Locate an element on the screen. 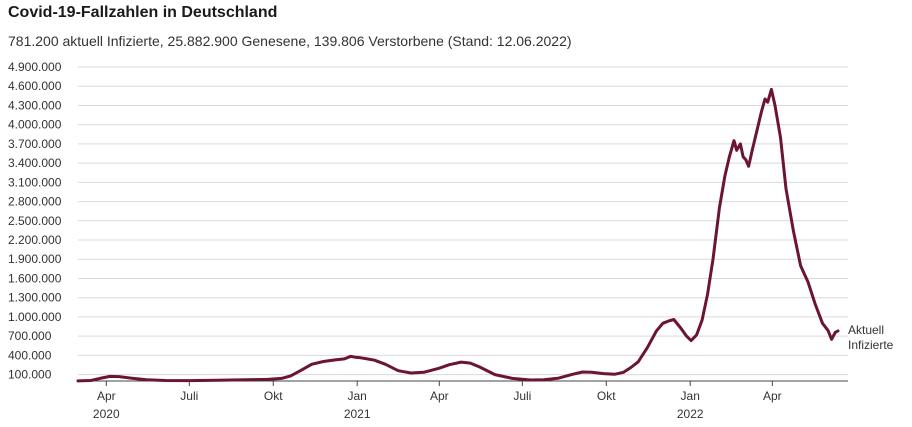 The image size is (912, 427). y-tick-label: 400.000 is located at coordinates (30, 355).